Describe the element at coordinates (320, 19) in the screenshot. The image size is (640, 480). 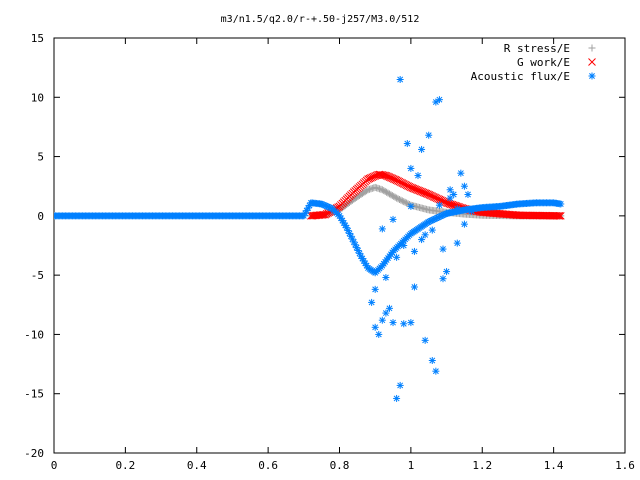
I see `chart-title: m3/n1.5/q2.0/r-+.50-j257/M3.0/512` at that location.